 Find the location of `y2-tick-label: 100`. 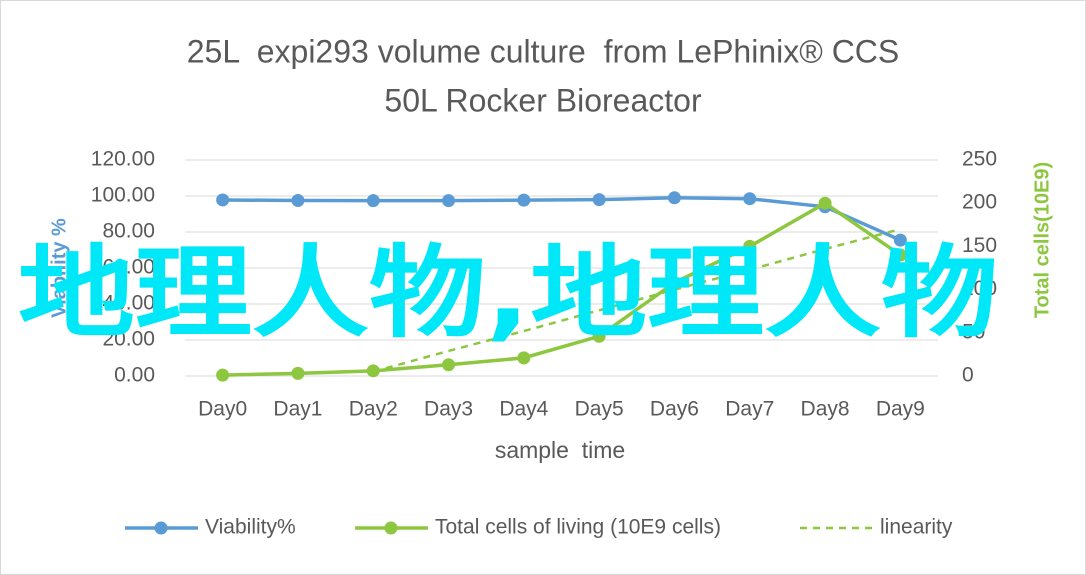

y2-tick-label: 100 is located at coordinates (979, 288).